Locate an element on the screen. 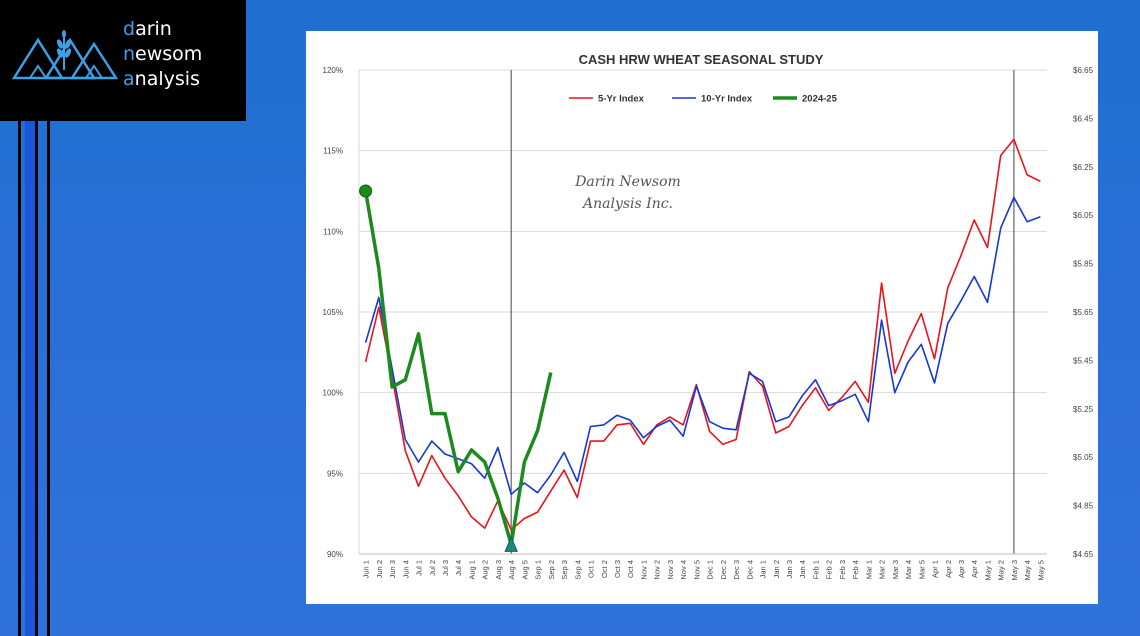 The width and height of the screenshot is (1140, 636). category-label: Oct 4 is located at coordinates (630, 569).